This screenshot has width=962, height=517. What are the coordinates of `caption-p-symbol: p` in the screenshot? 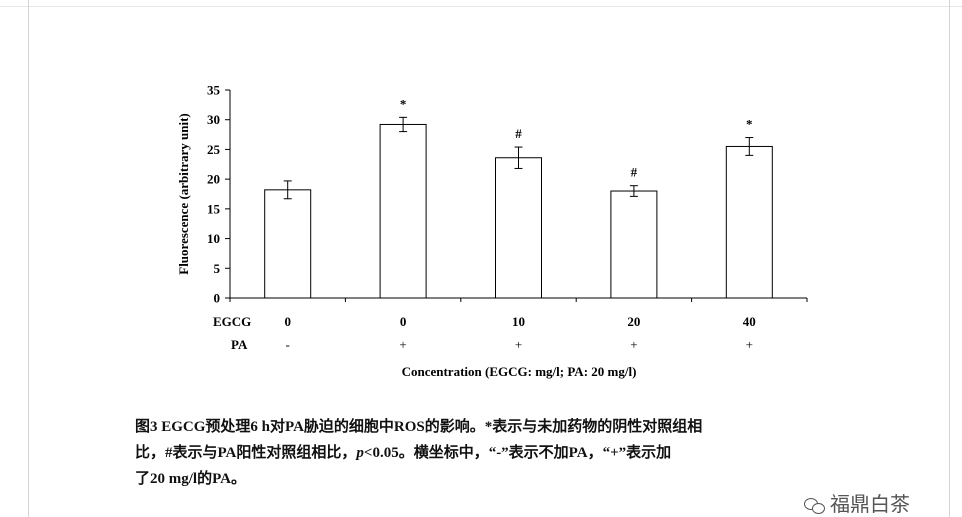 It's located at (360, 453).